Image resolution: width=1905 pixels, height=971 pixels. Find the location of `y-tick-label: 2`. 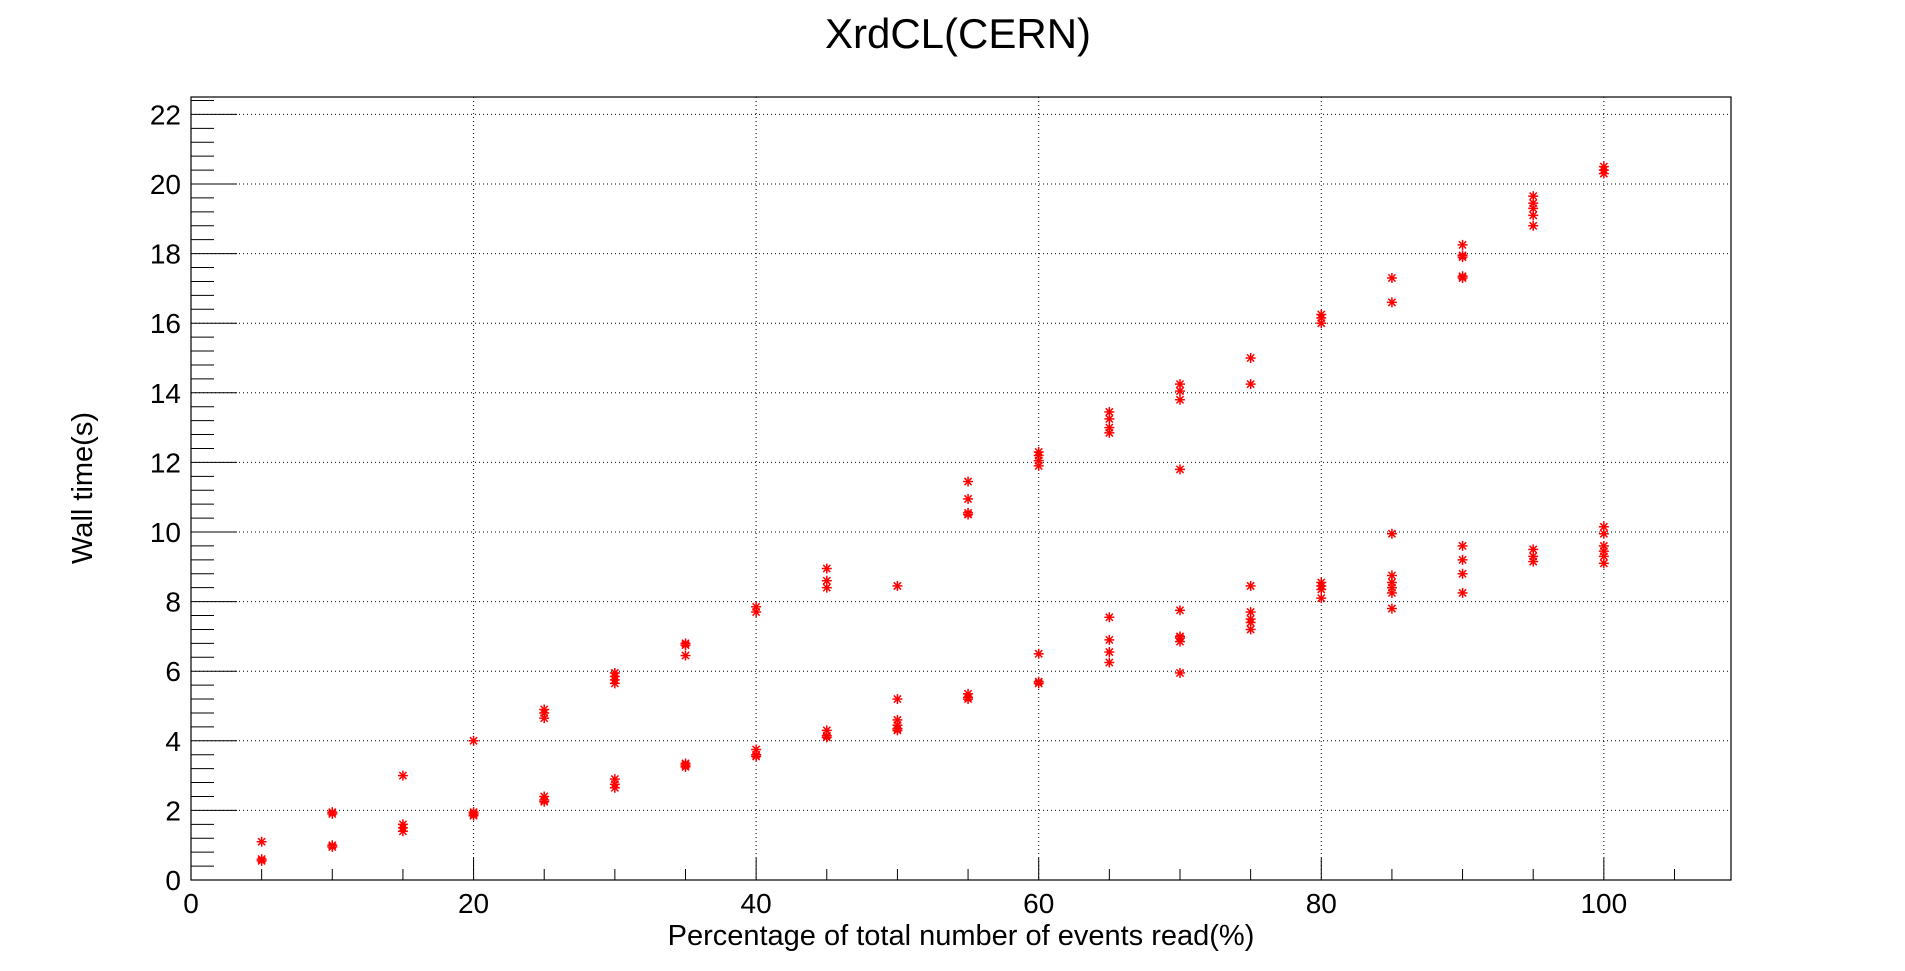

y-tick-label: 2 is located at coordinates (173, 810).